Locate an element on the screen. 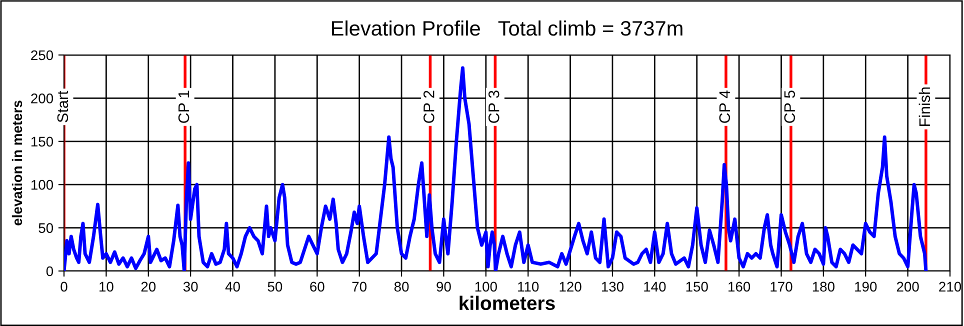  ref-line-label: CP 2 is located at coordinates (428, 106).